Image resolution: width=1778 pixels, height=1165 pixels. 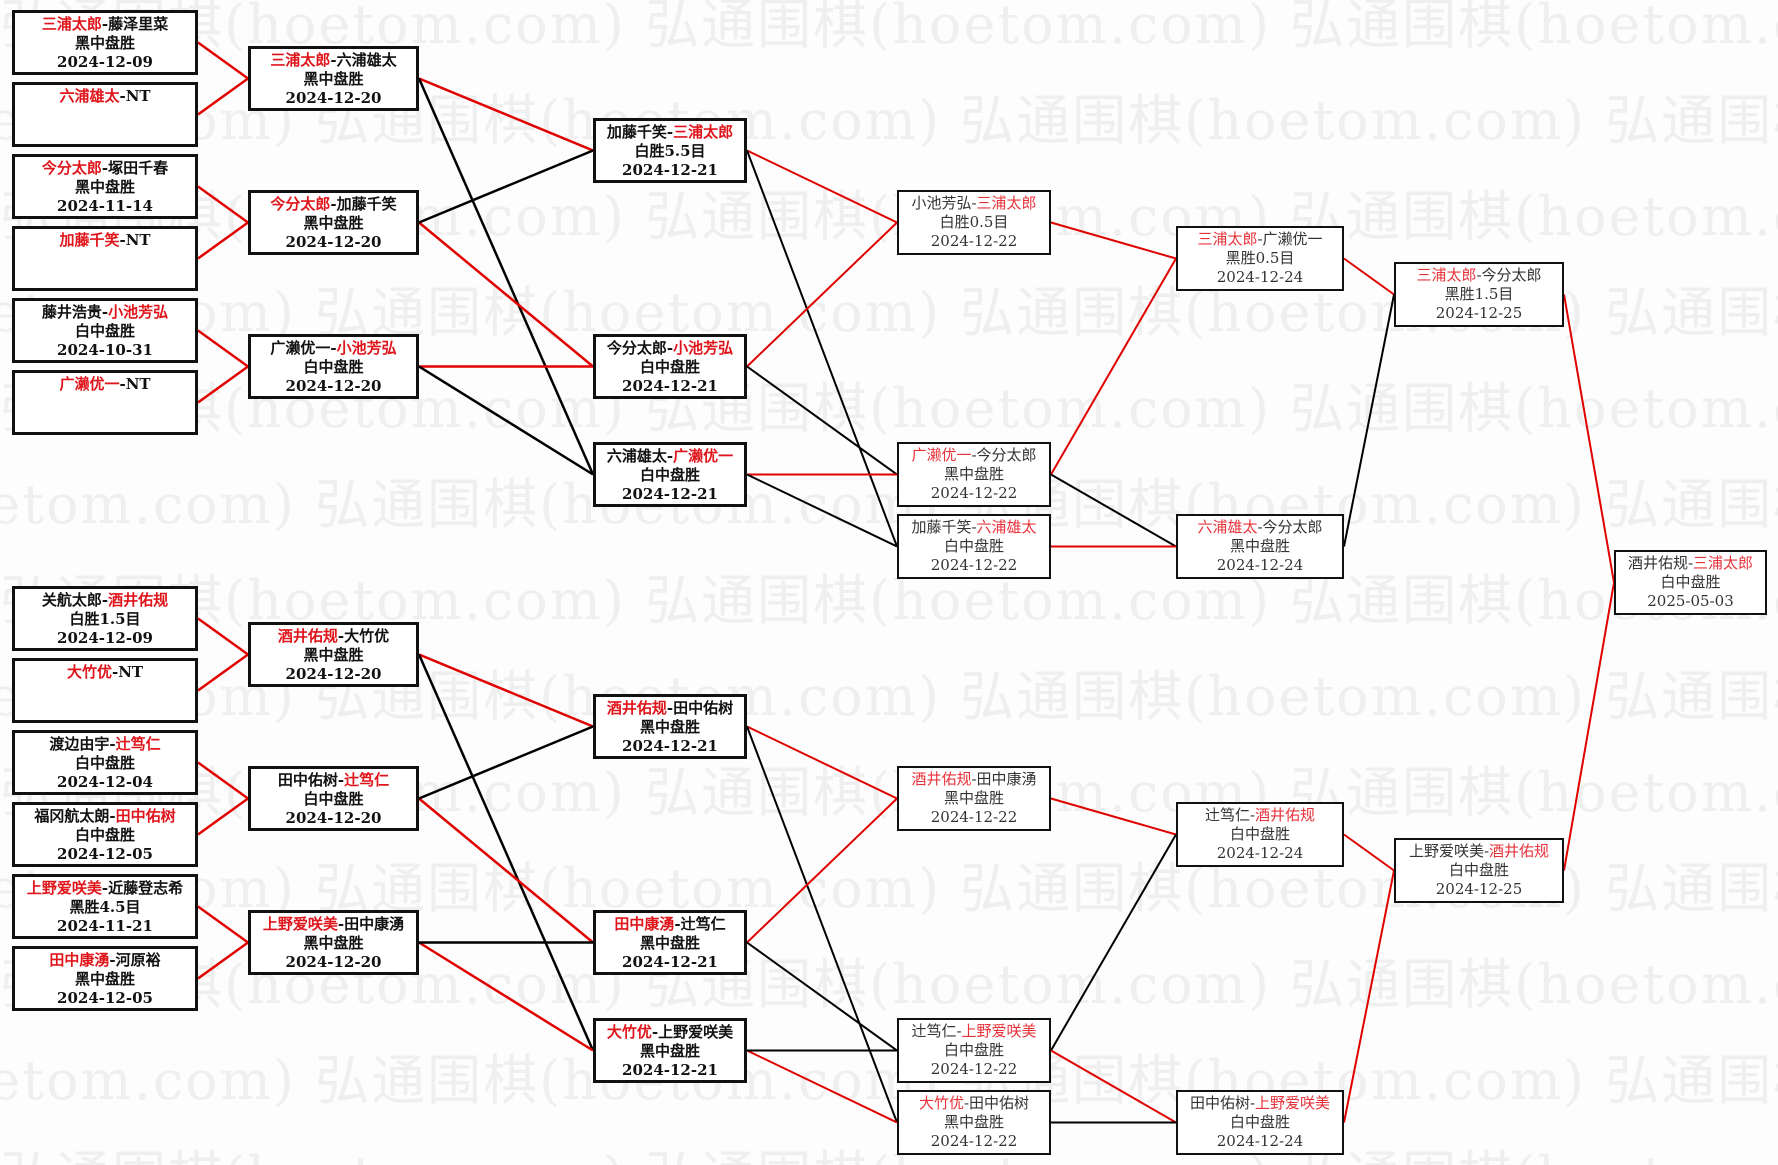 I want to click on match-players: 今分太郎-加藤千笑, so click(x=333, y=204).